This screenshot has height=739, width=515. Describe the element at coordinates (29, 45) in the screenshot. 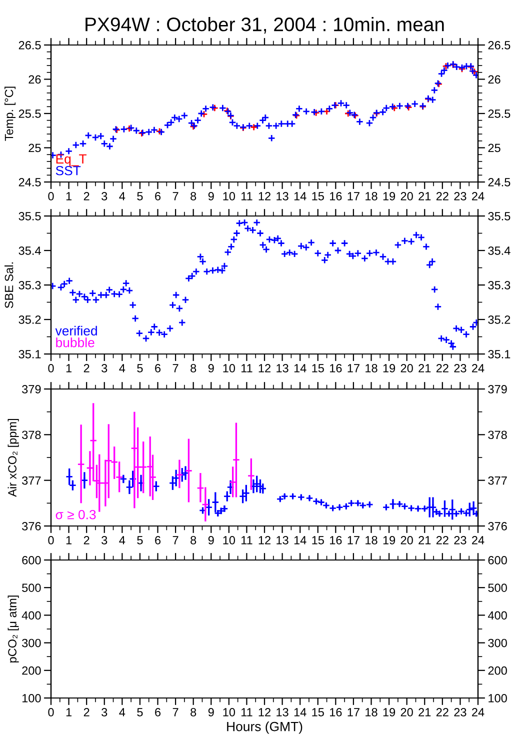

I see `y-tick-label: 26.5` at that location.